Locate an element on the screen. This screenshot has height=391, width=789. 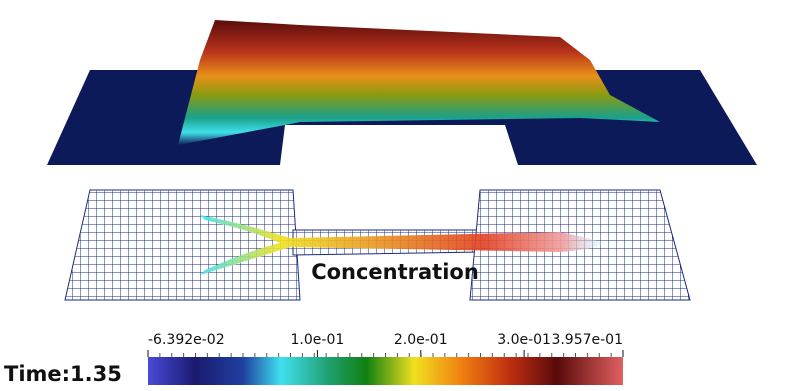
tick-label: -6.392e-02 is located at coordinates (186, 340).